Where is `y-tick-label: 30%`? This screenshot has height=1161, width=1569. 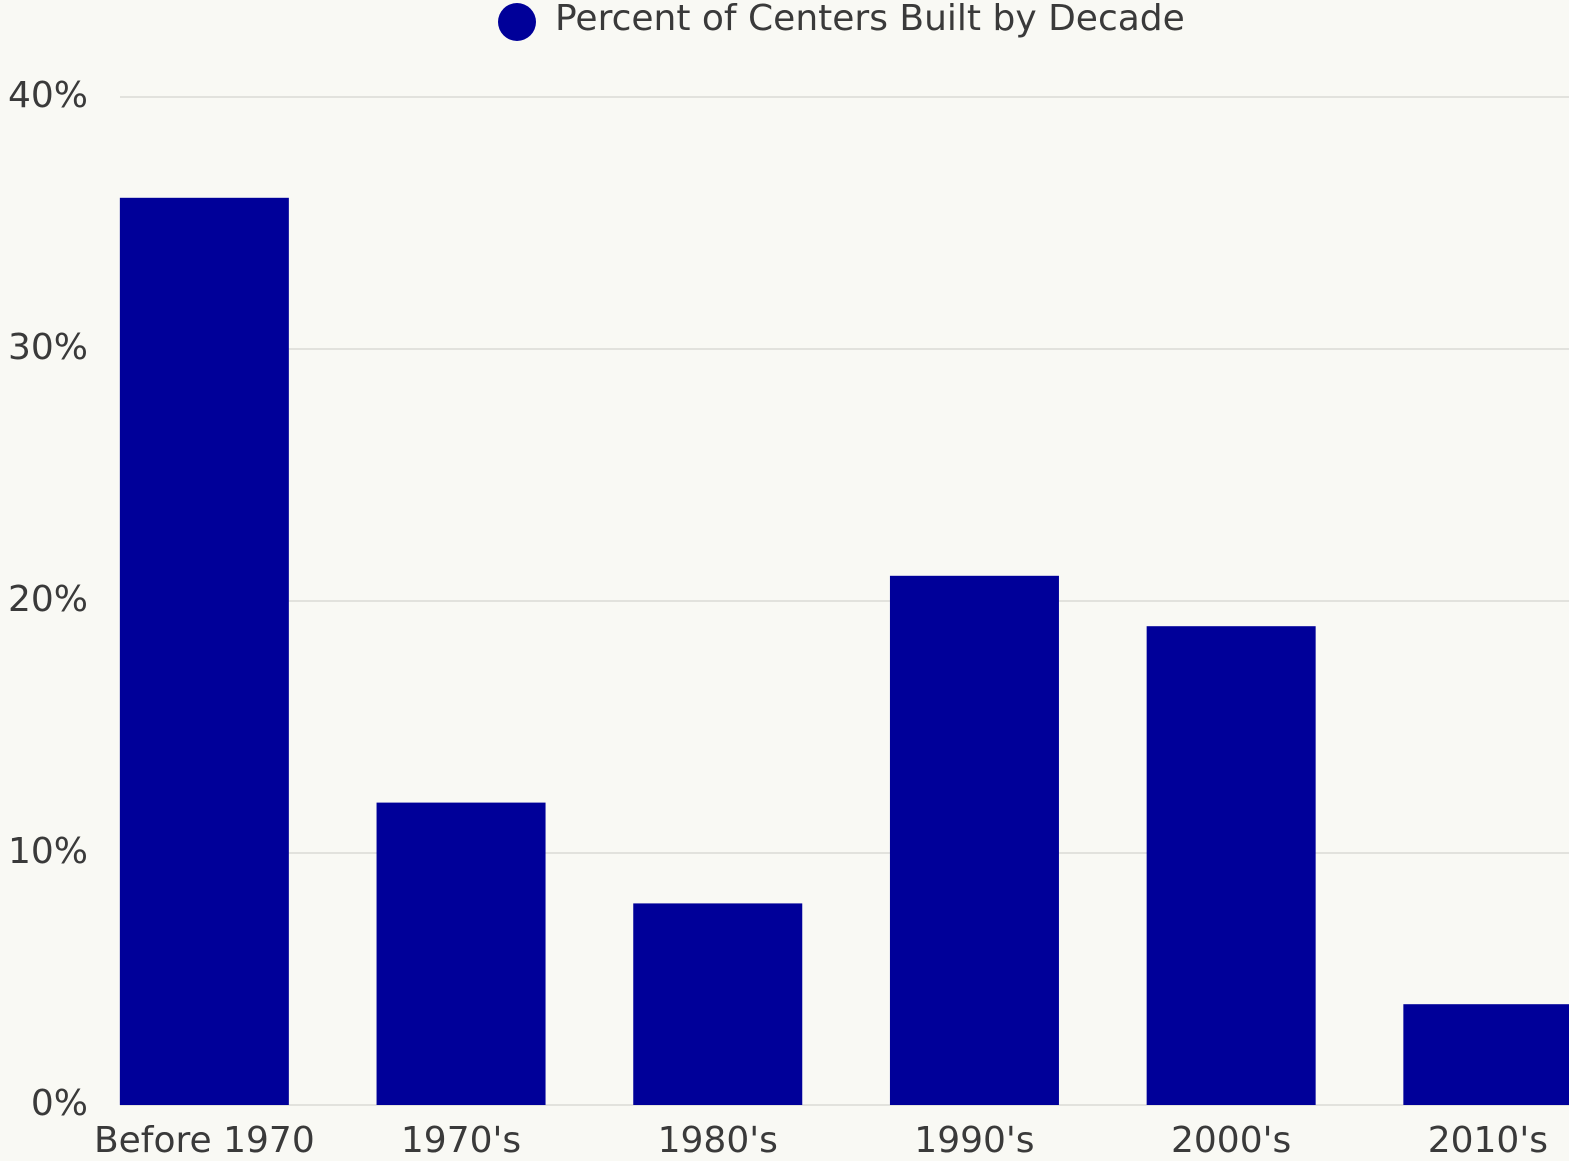
y-tick-label: 30% is located at coordinates (48, 347).